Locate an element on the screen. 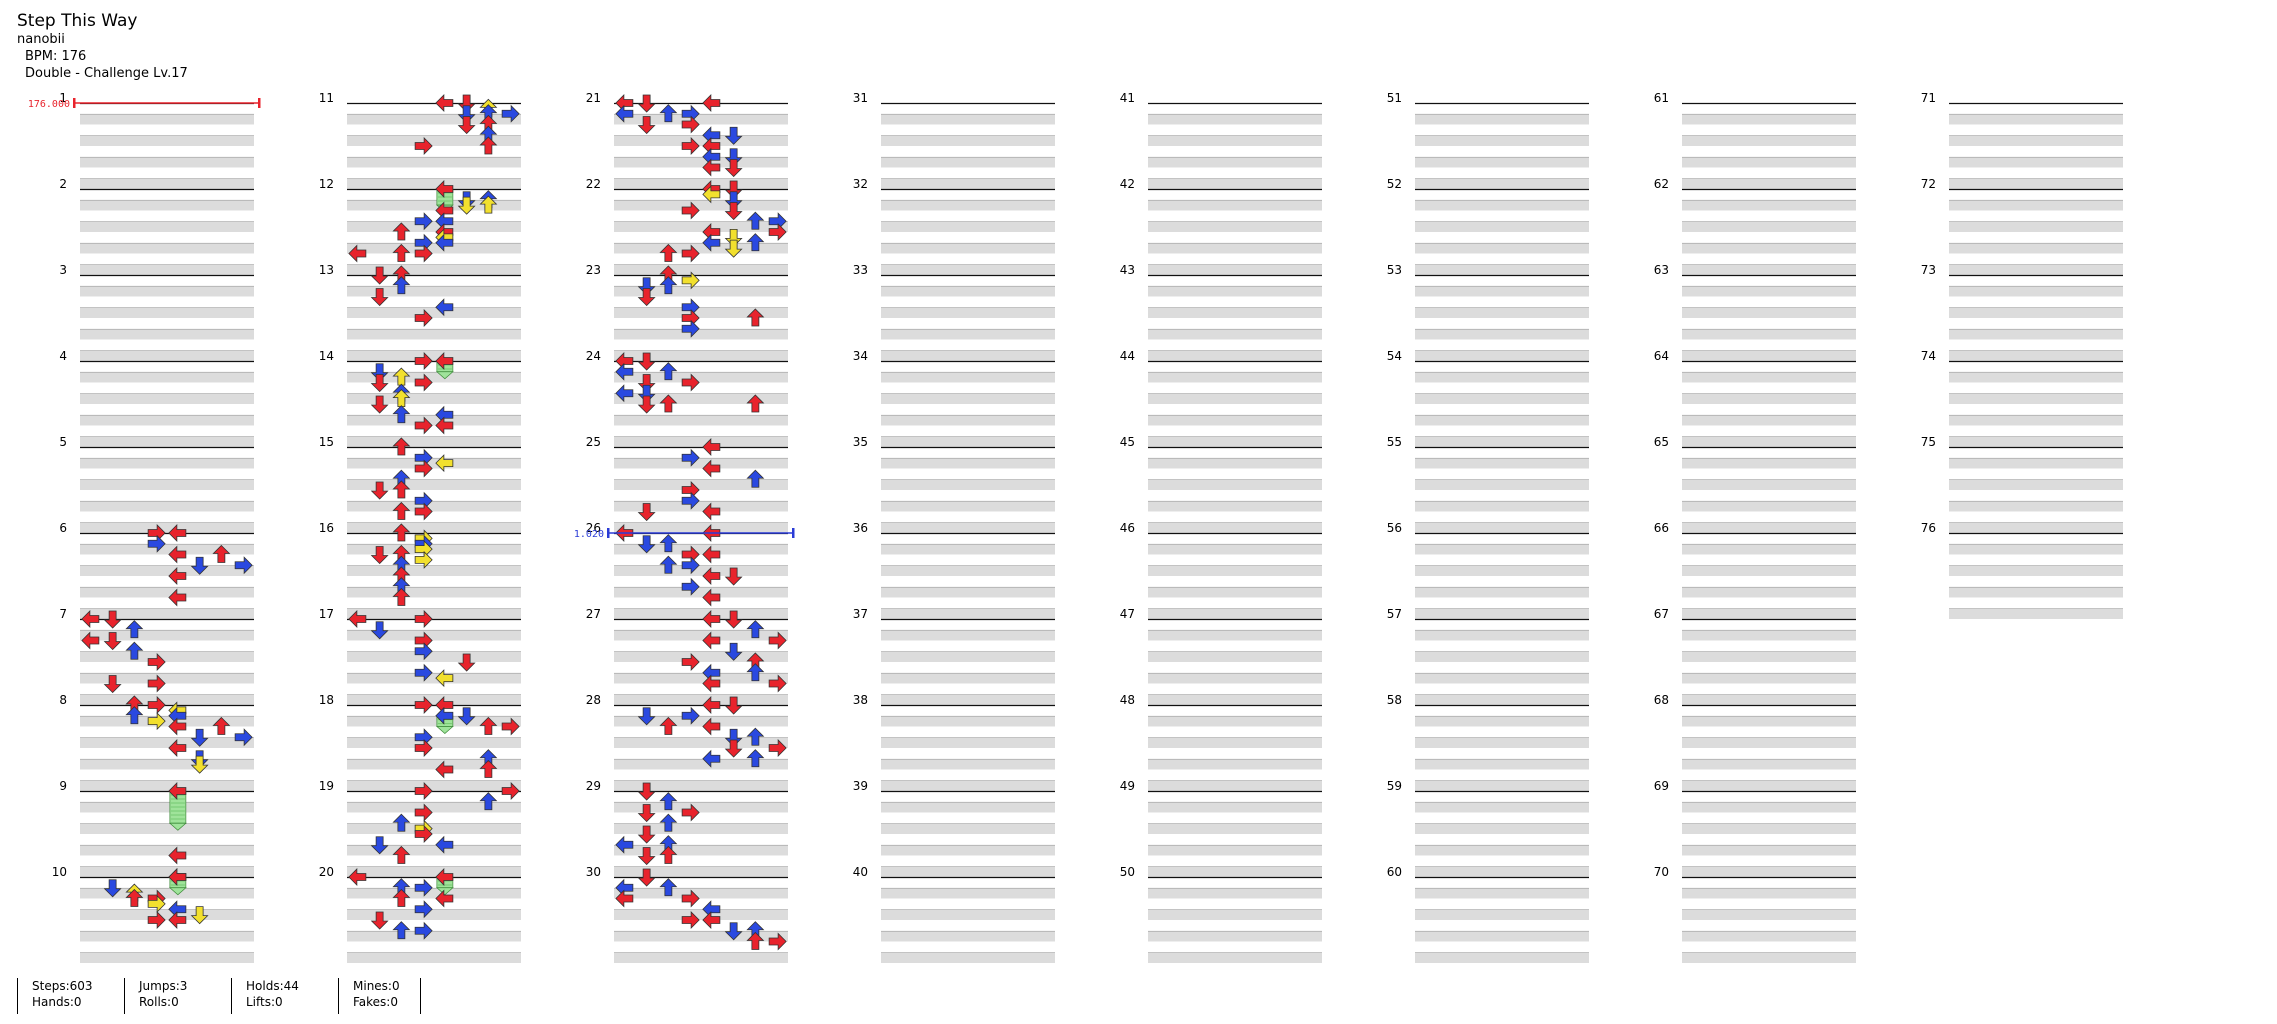 This screenshot has width=2277, height=1024. measure-26: 26 is located at coordinates (687, 570).